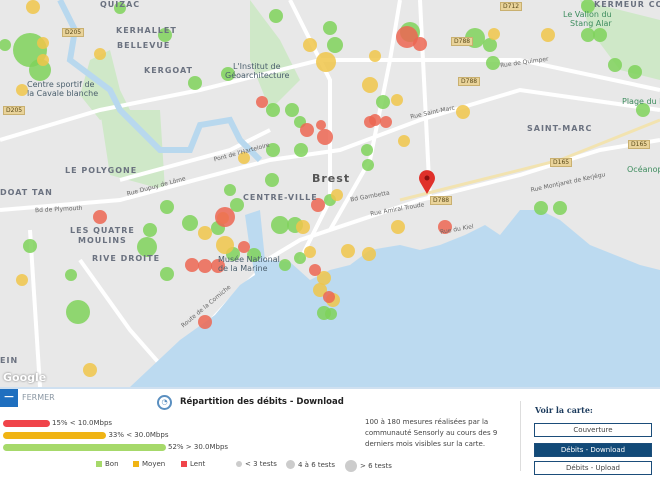 The image size is (660, 487). I want to click on close-button: −, so click(9, 398).